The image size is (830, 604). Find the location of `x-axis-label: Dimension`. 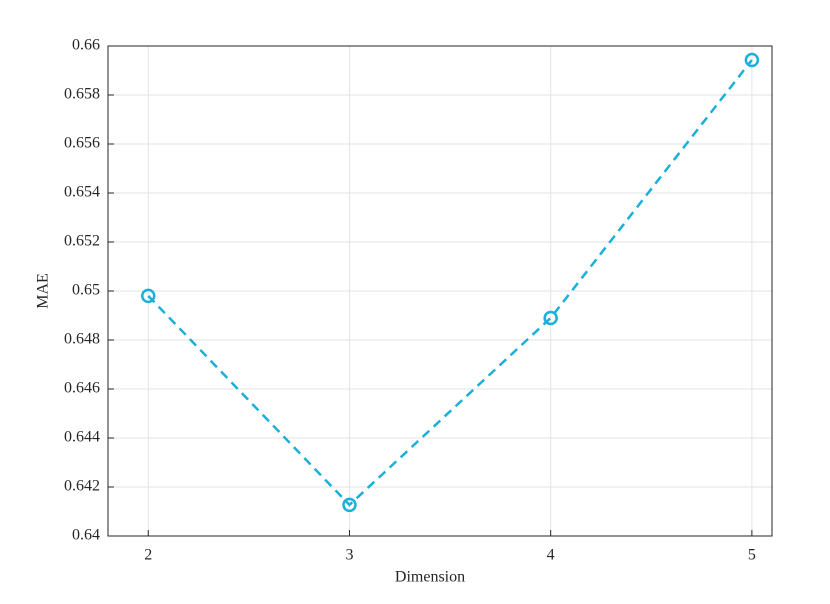

x-axis-label: Dimension is located at coordinates (430, 577).